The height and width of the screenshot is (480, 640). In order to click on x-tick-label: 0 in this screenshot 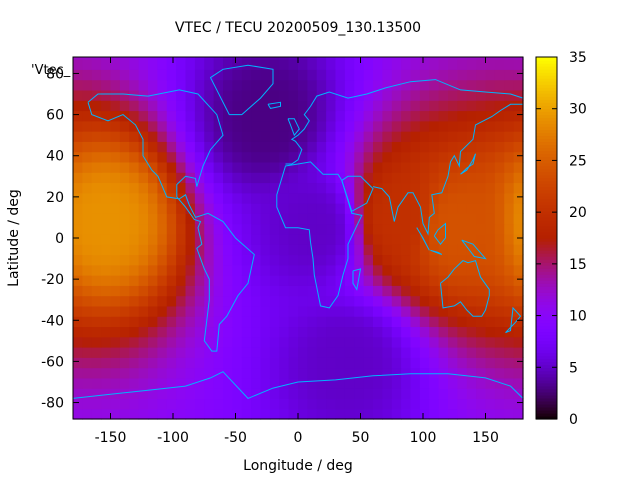, I will do `click(298, 438)`.